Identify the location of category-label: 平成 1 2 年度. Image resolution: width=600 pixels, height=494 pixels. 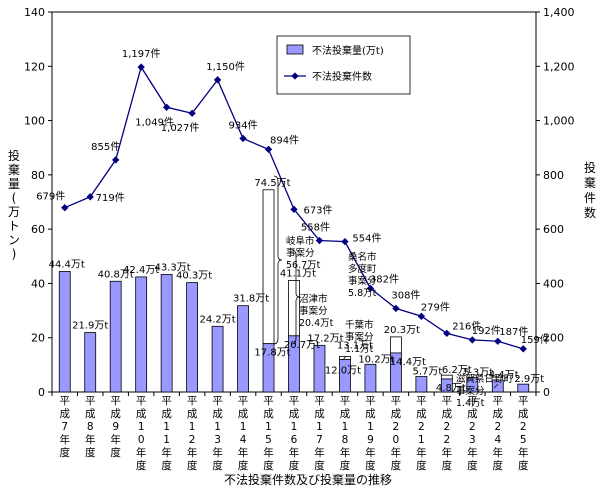
(192, 433).